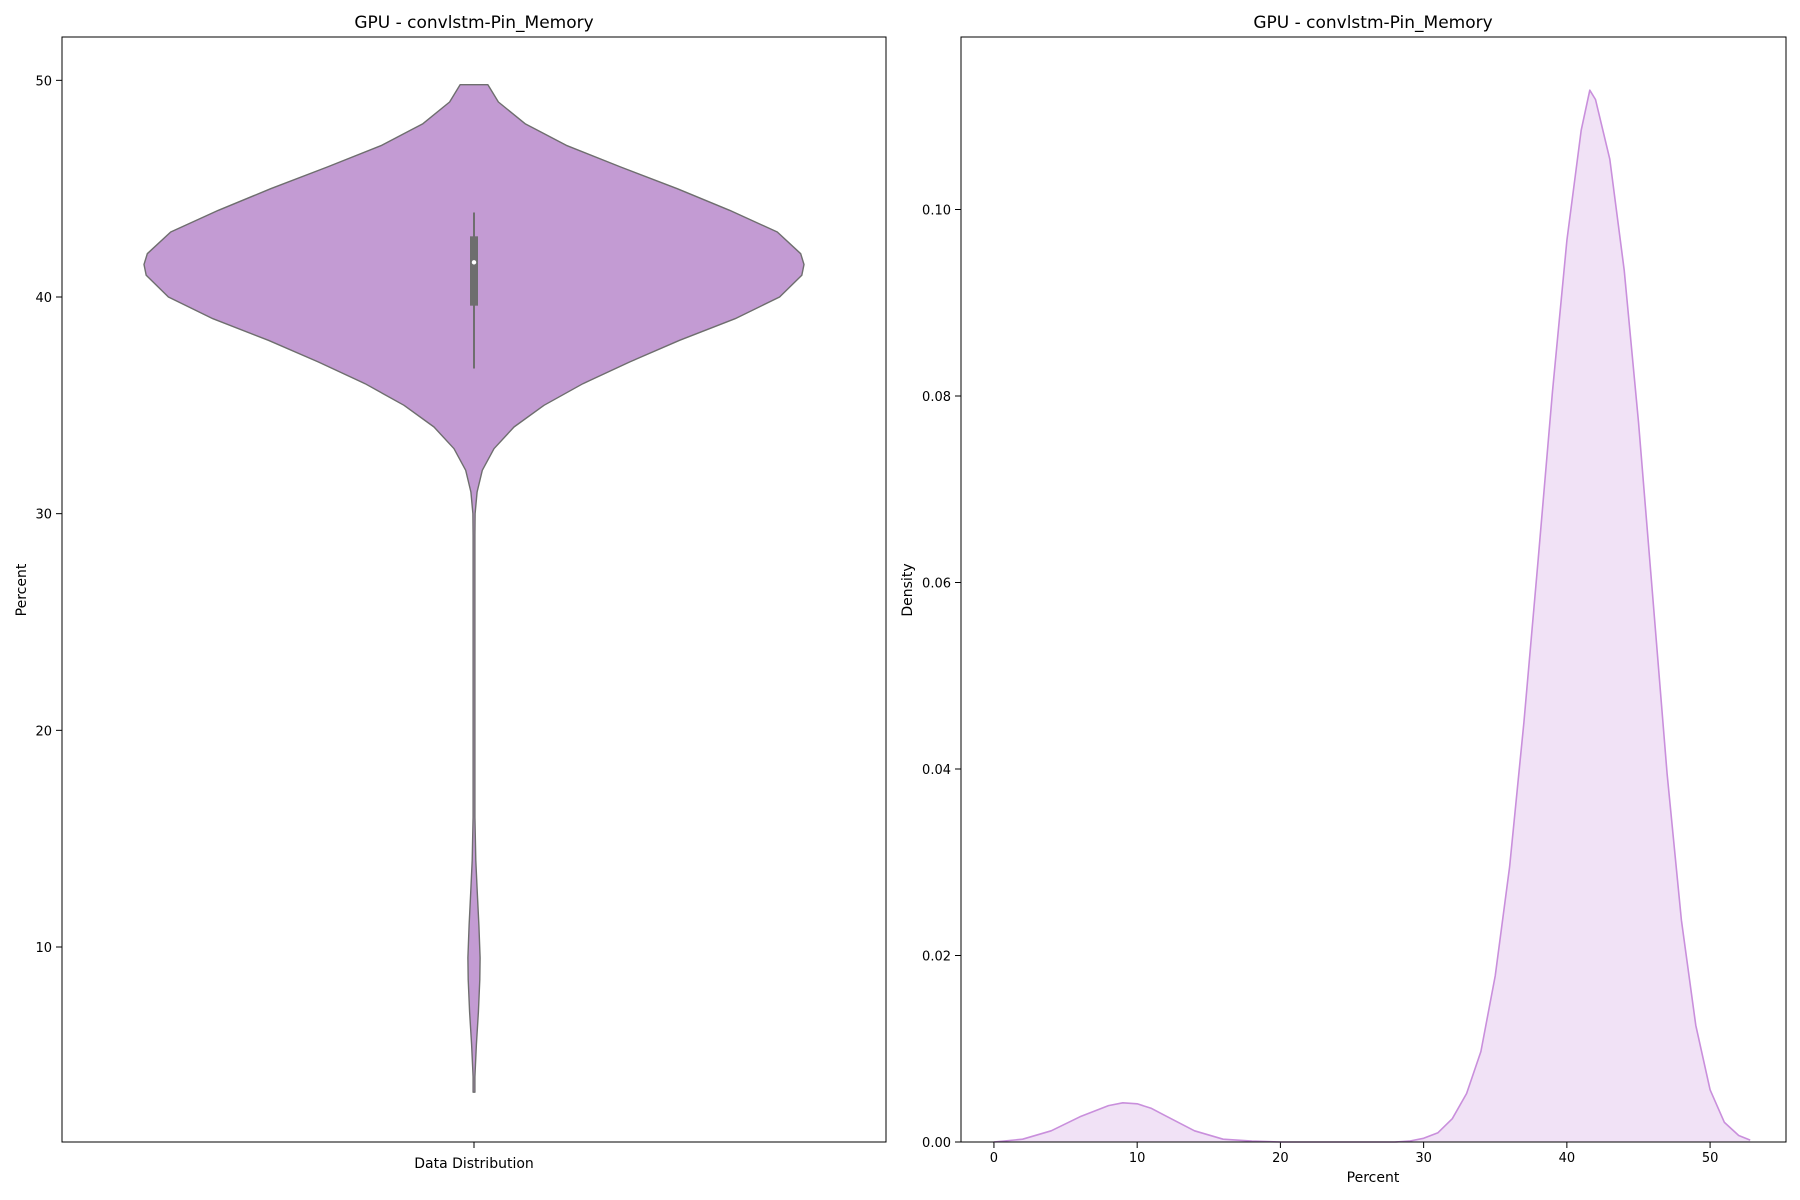 The width and height of the screenshot is (1800, 1200). Describe the element at coordinates (936, 770) in the screenshot. I see `density-y-tick-label: 0.04` at that location.